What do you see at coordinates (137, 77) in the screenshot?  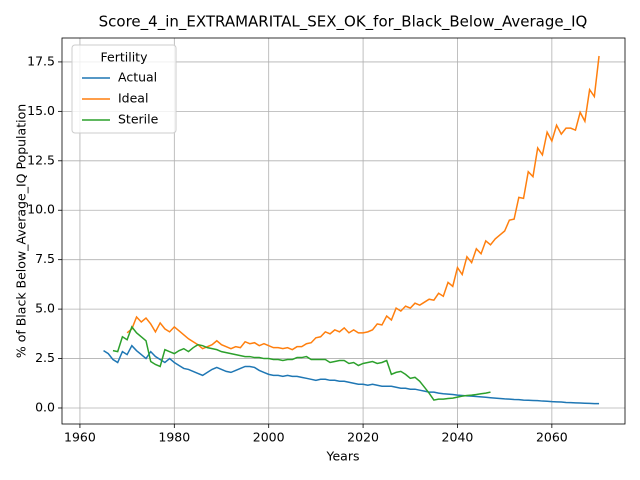 I see `legend-label: Actual` at bounding box center [137, 77].